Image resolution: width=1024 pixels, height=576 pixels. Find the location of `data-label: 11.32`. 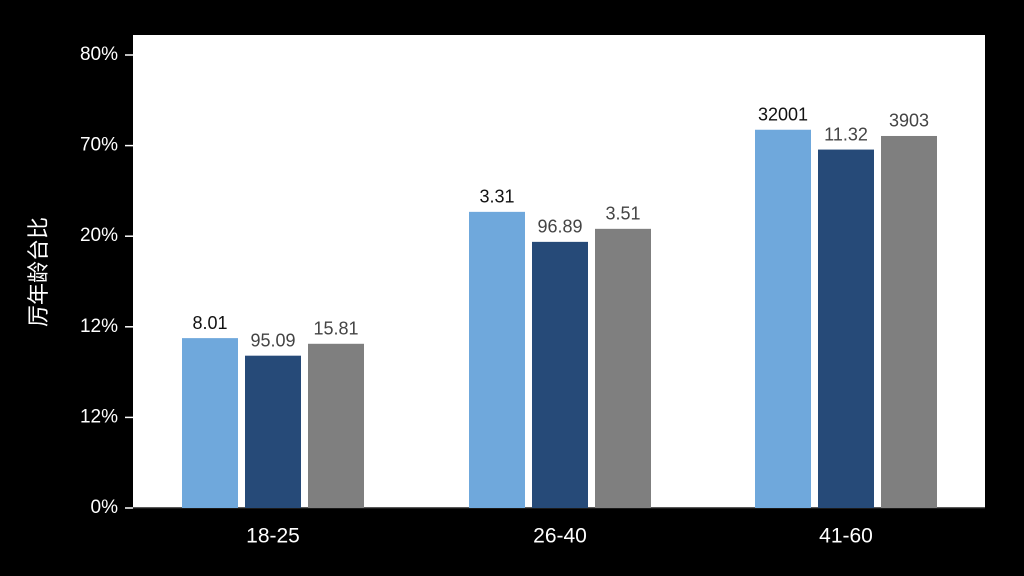

data-label: 11.32 is located at coordinates (846, 134).